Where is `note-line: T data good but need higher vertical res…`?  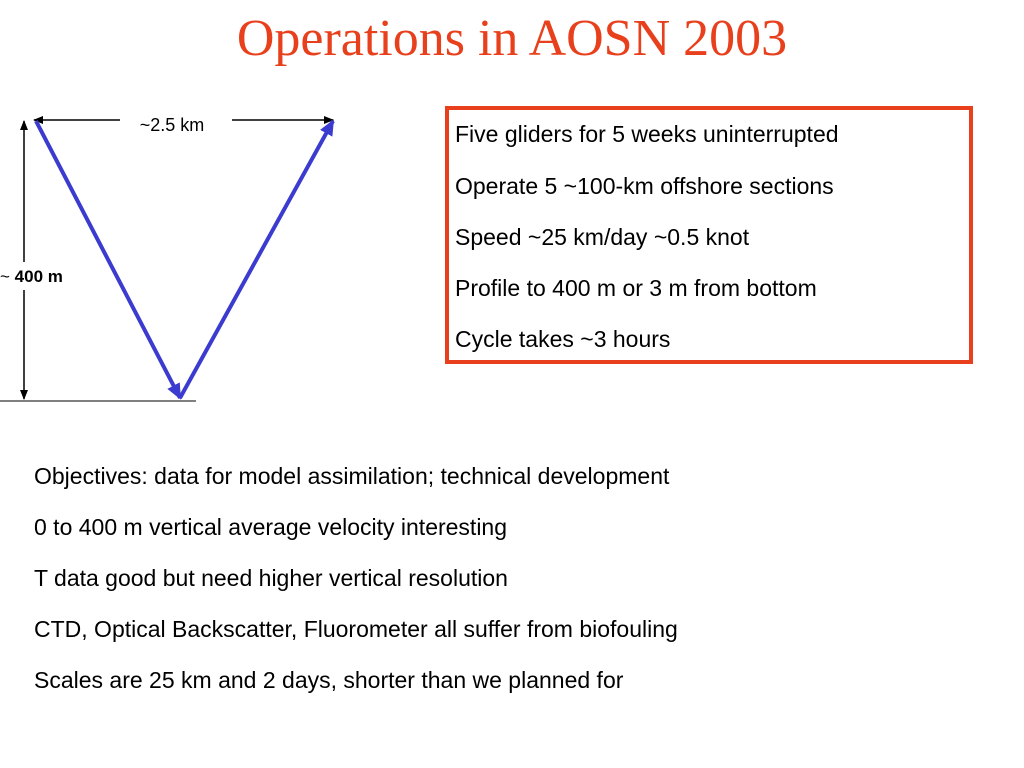 note-line: T data good but need higher vertical res… is located at coordinates (271, 578).